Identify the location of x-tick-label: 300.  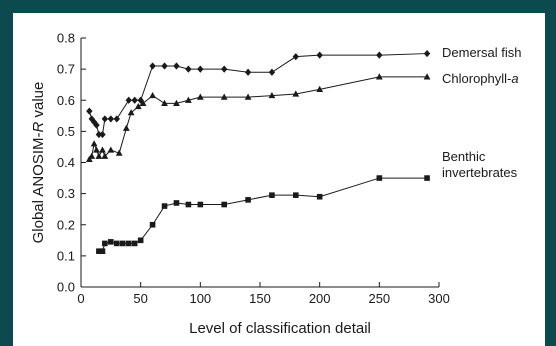
(439, 298).